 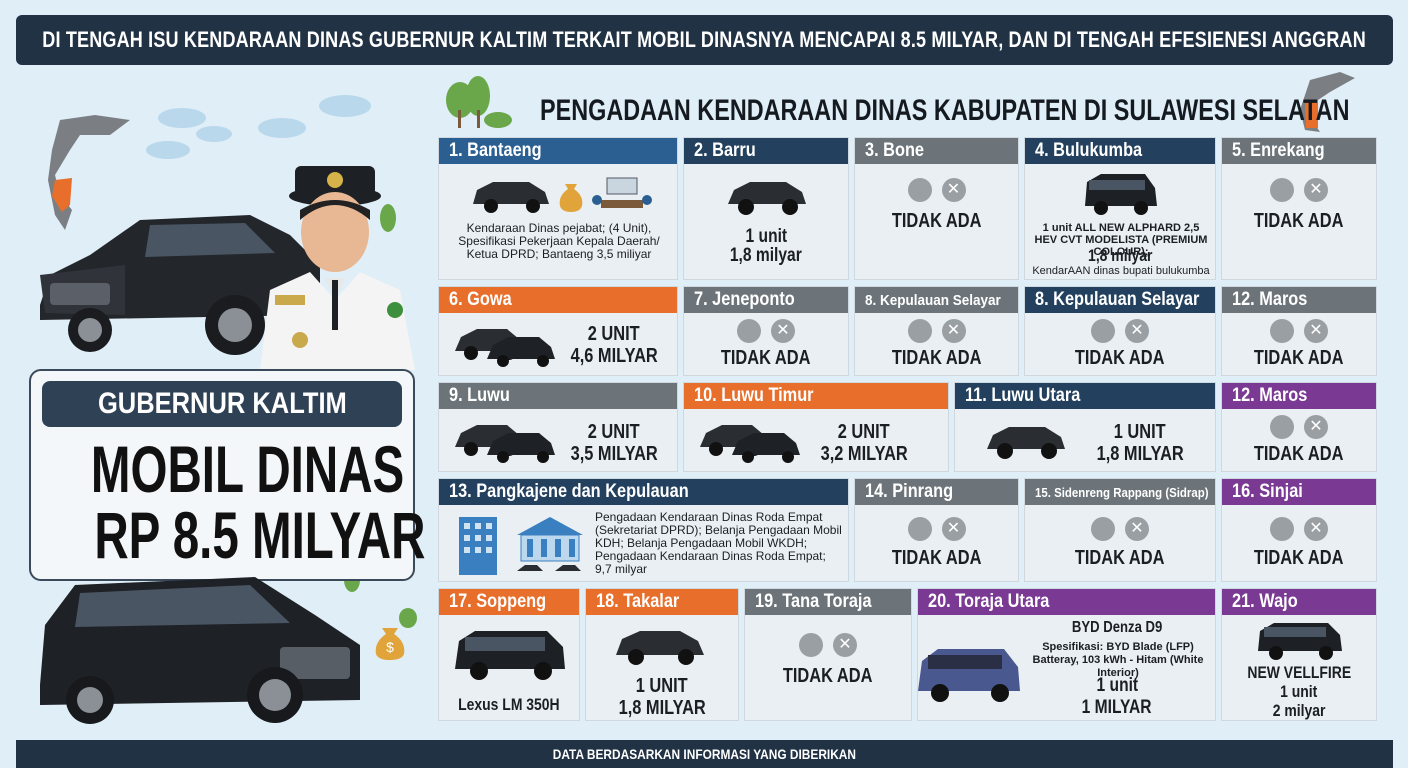 I want to click on value-text: BYD Denza D9, so click(x=1117, y=627).